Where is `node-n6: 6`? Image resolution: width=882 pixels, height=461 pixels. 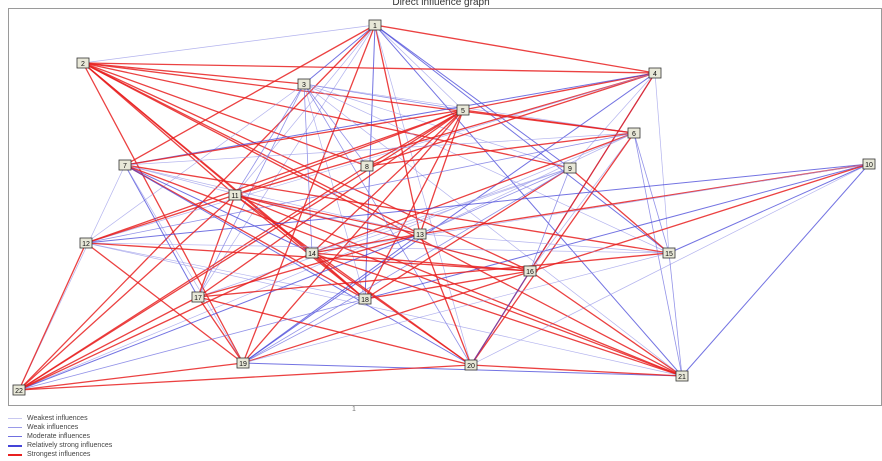 node-n6: 6 is located at coordinates (634, 133).